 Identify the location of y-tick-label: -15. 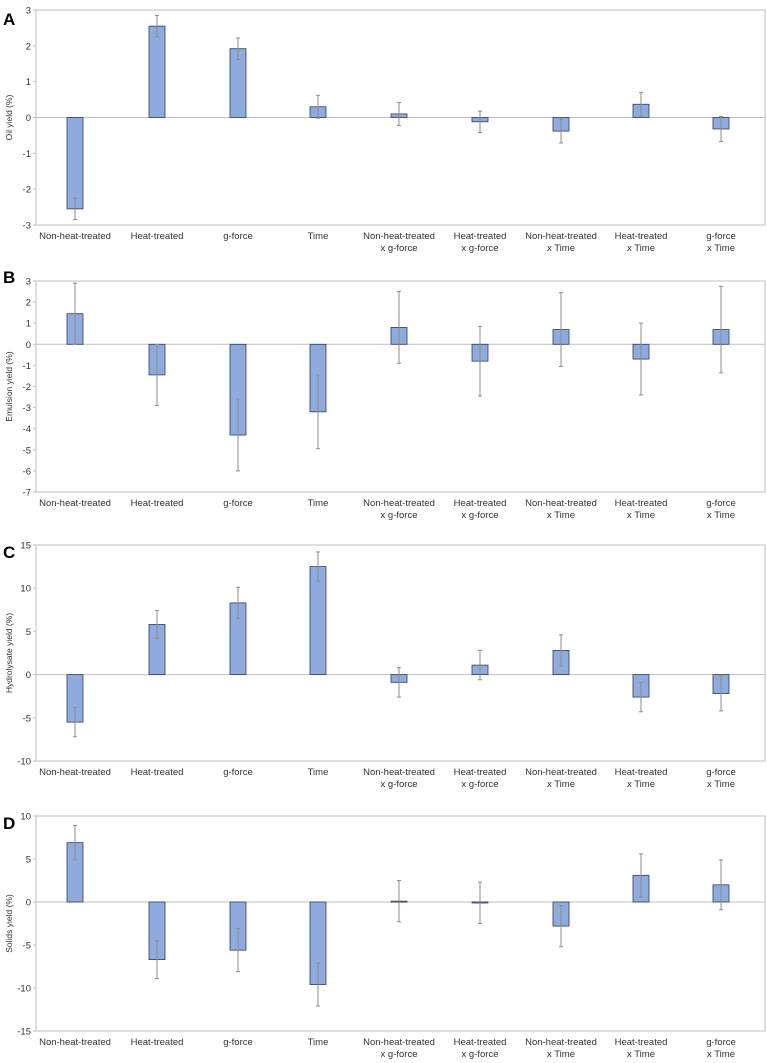
(24, 1032).